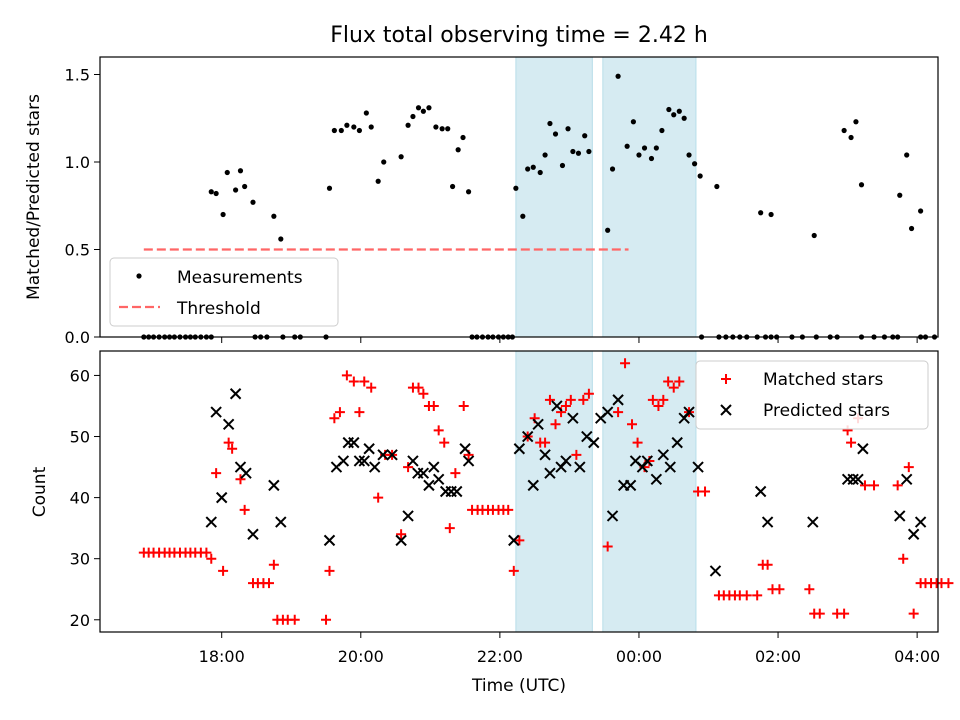 This screenshot has width=960, height=720. What do you see at coordinates (569, 649) in the screenshot?
I see `x-axis-ticks: 18:00 20:00 22:00 00:00 02:00 04:00` at bounding box center [569, 649].